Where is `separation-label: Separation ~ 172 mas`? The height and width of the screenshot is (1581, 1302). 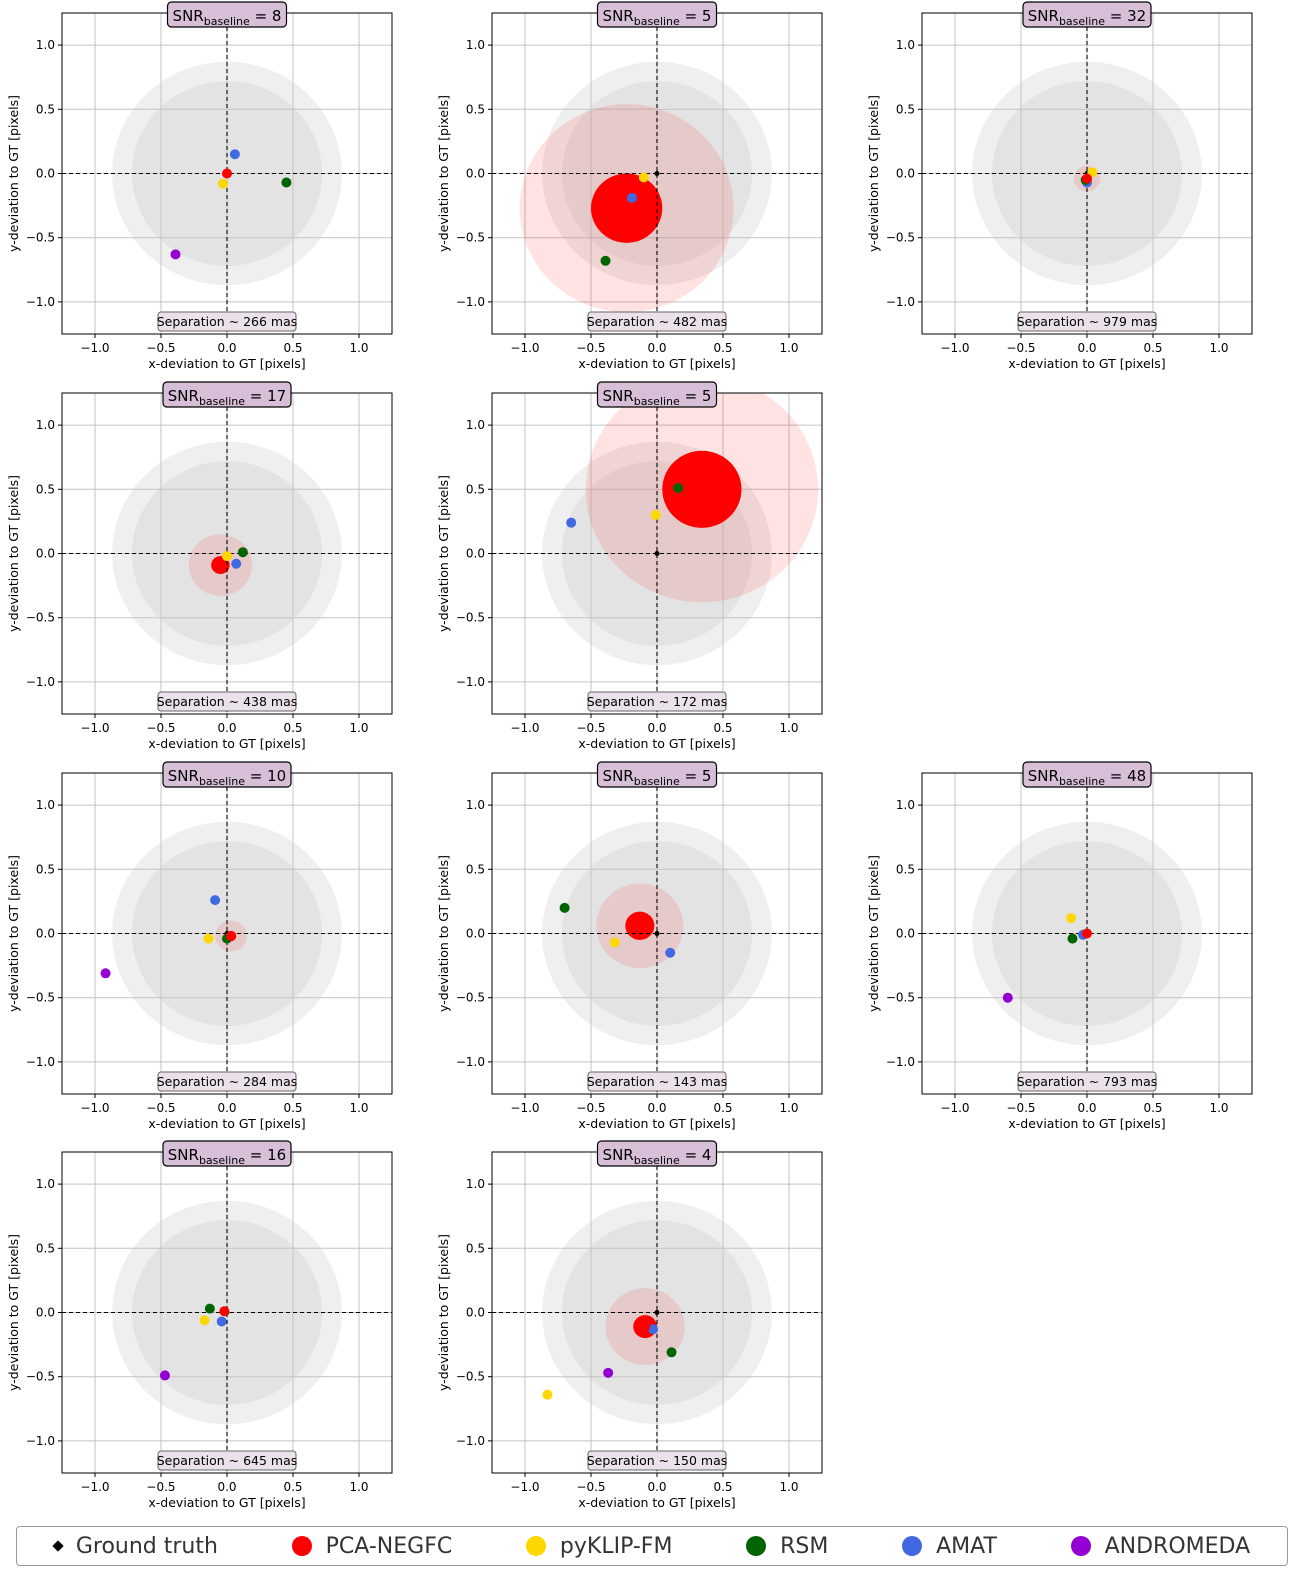
separation-label: Separation ~ 172 mas is located at coordinates (657, 701).